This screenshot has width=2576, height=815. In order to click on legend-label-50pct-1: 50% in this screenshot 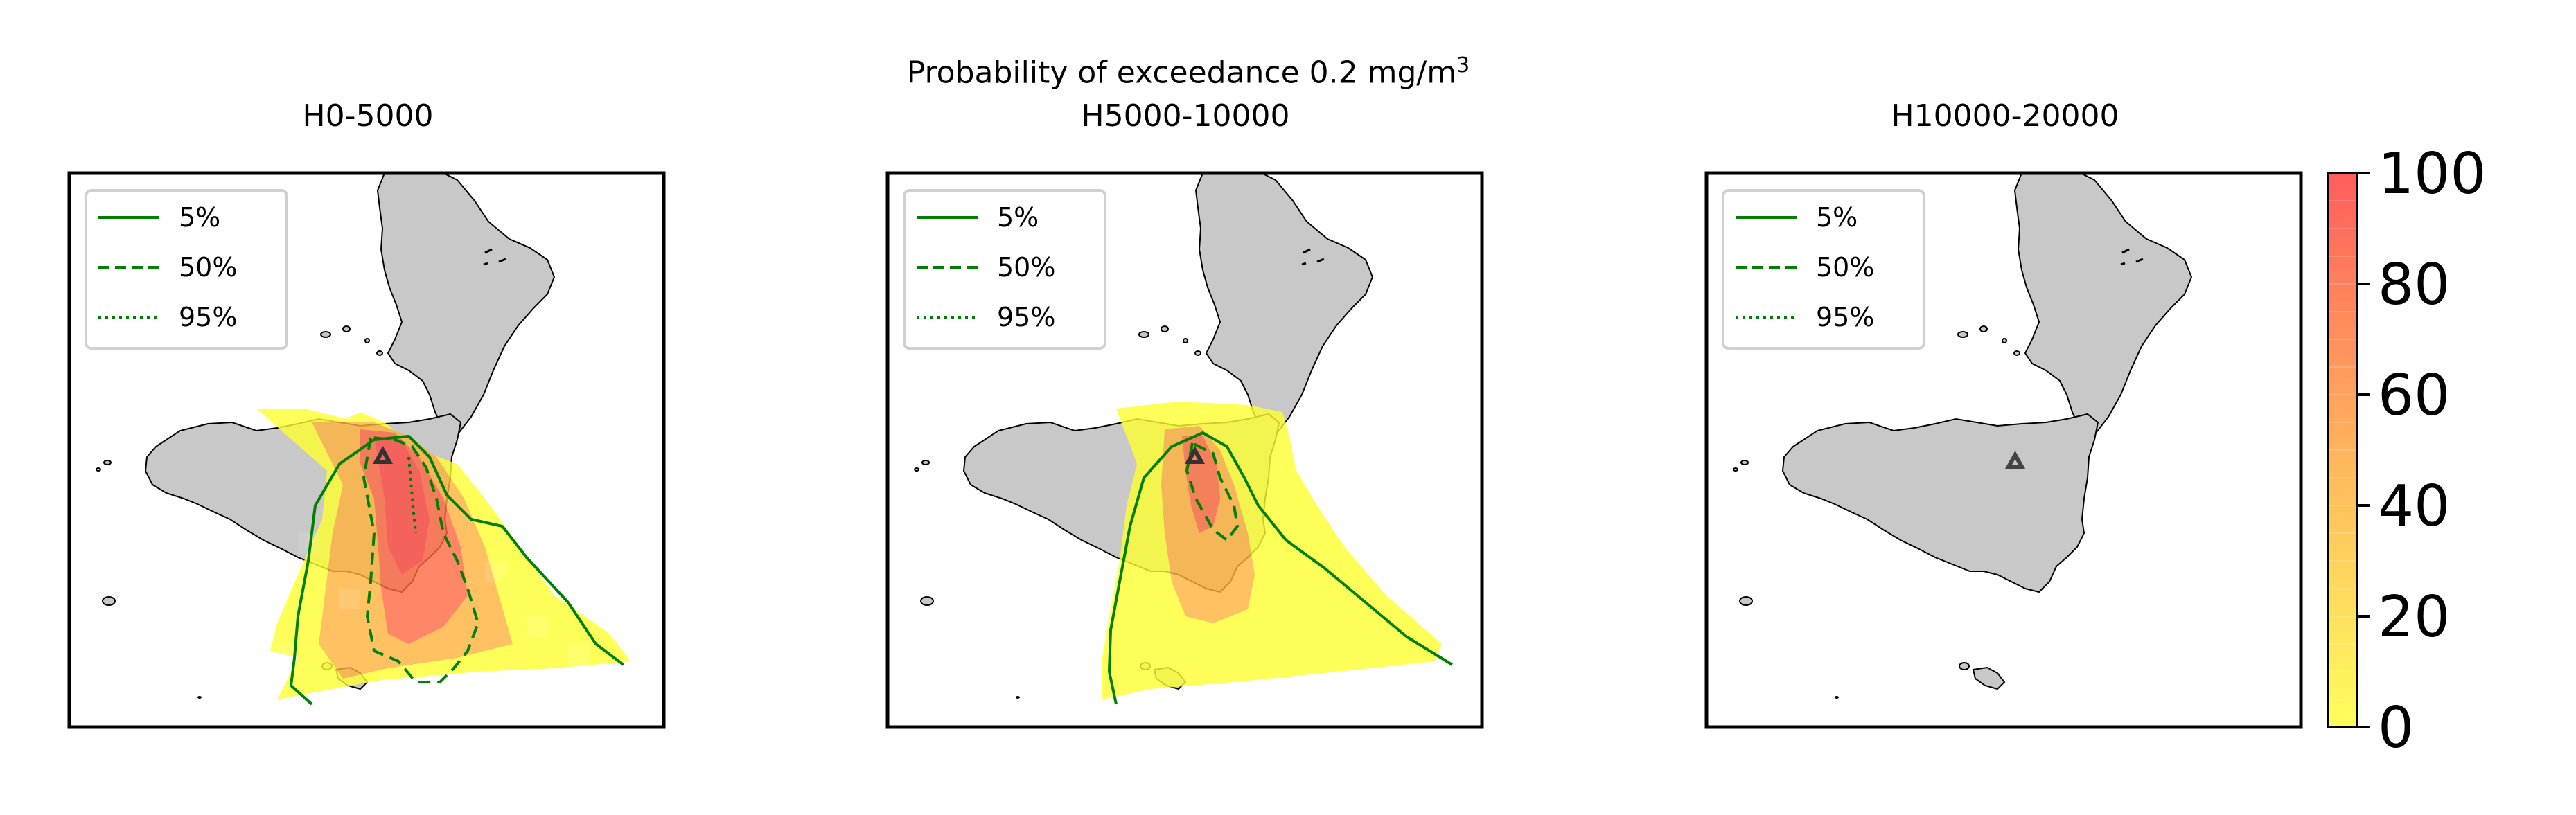, I will do `click(208, 267)`.